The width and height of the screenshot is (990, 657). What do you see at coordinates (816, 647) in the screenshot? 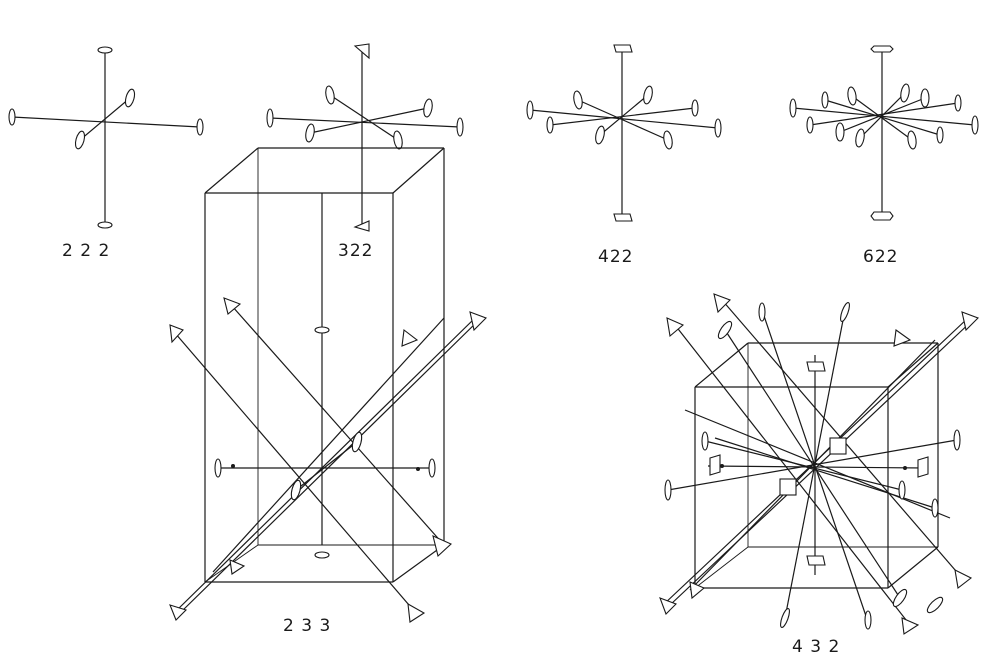
I see `label-432: 4 3 2` at bounding box center [816, 647].